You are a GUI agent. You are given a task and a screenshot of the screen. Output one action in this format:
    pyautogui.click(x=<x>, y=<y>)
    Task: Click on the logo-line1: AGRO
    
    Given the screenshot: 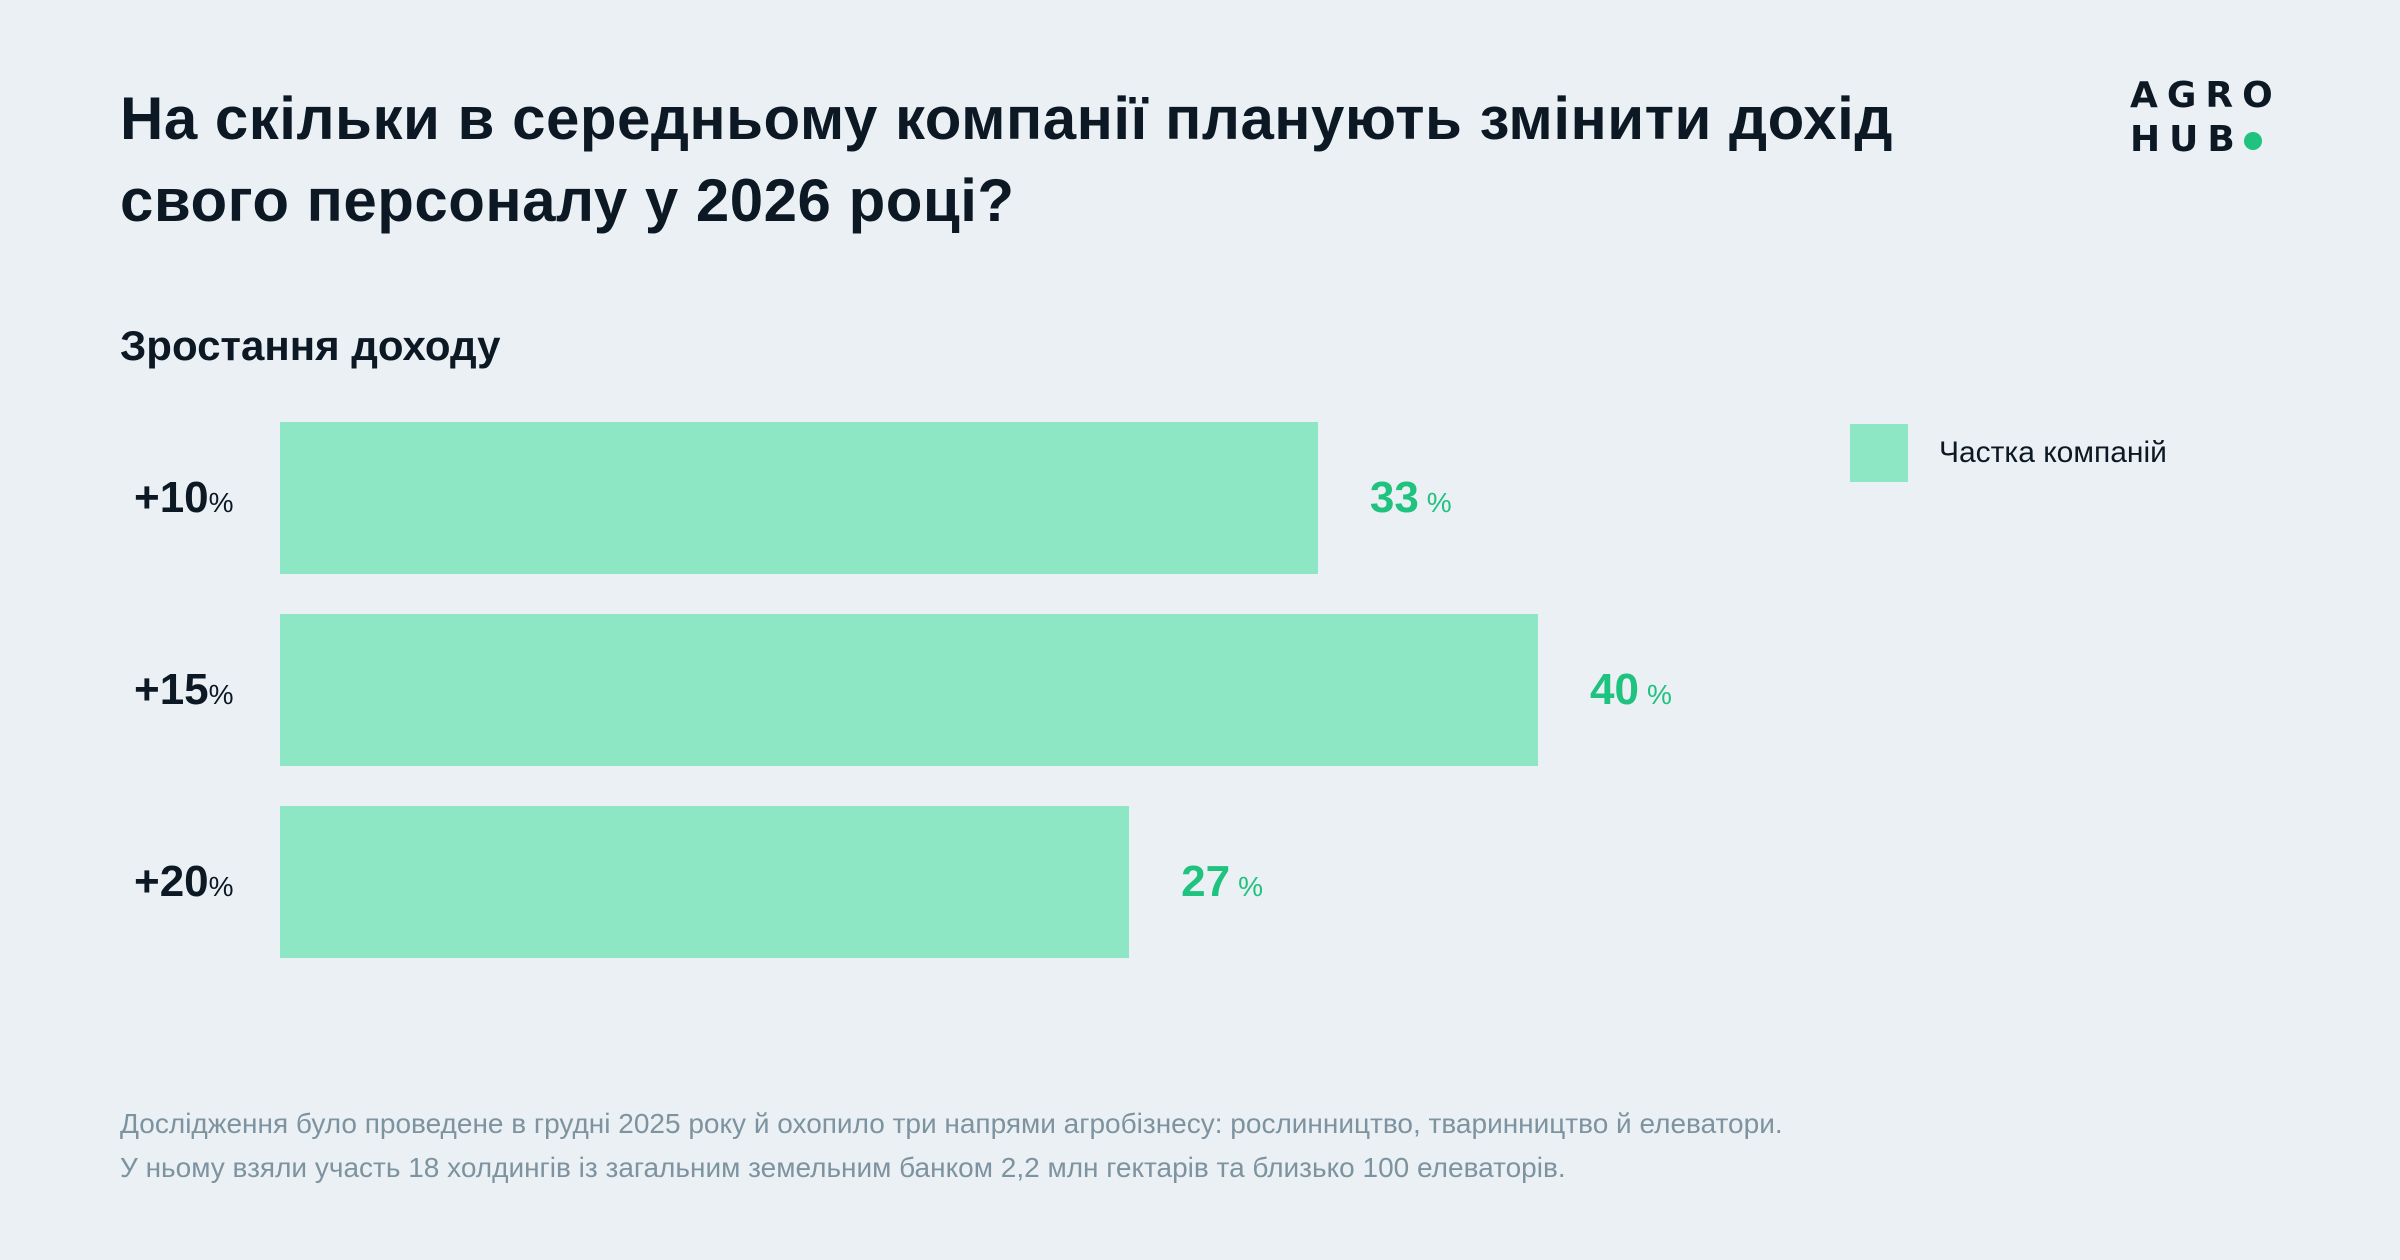 What is the action you would take?
    pyautogui.click(x=2206, y=95)
    